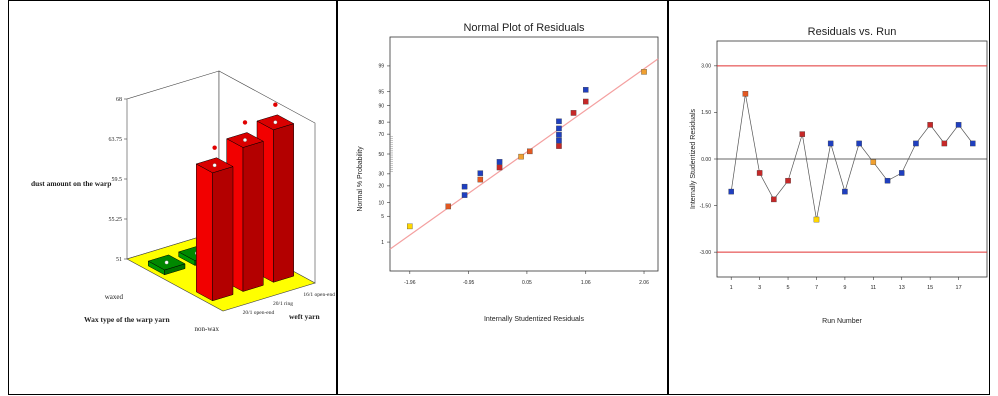  What do you see at coordinates (382, 217) in the screenshot?
I see `y-tick-label: 5` at bounding box center [382, 217].